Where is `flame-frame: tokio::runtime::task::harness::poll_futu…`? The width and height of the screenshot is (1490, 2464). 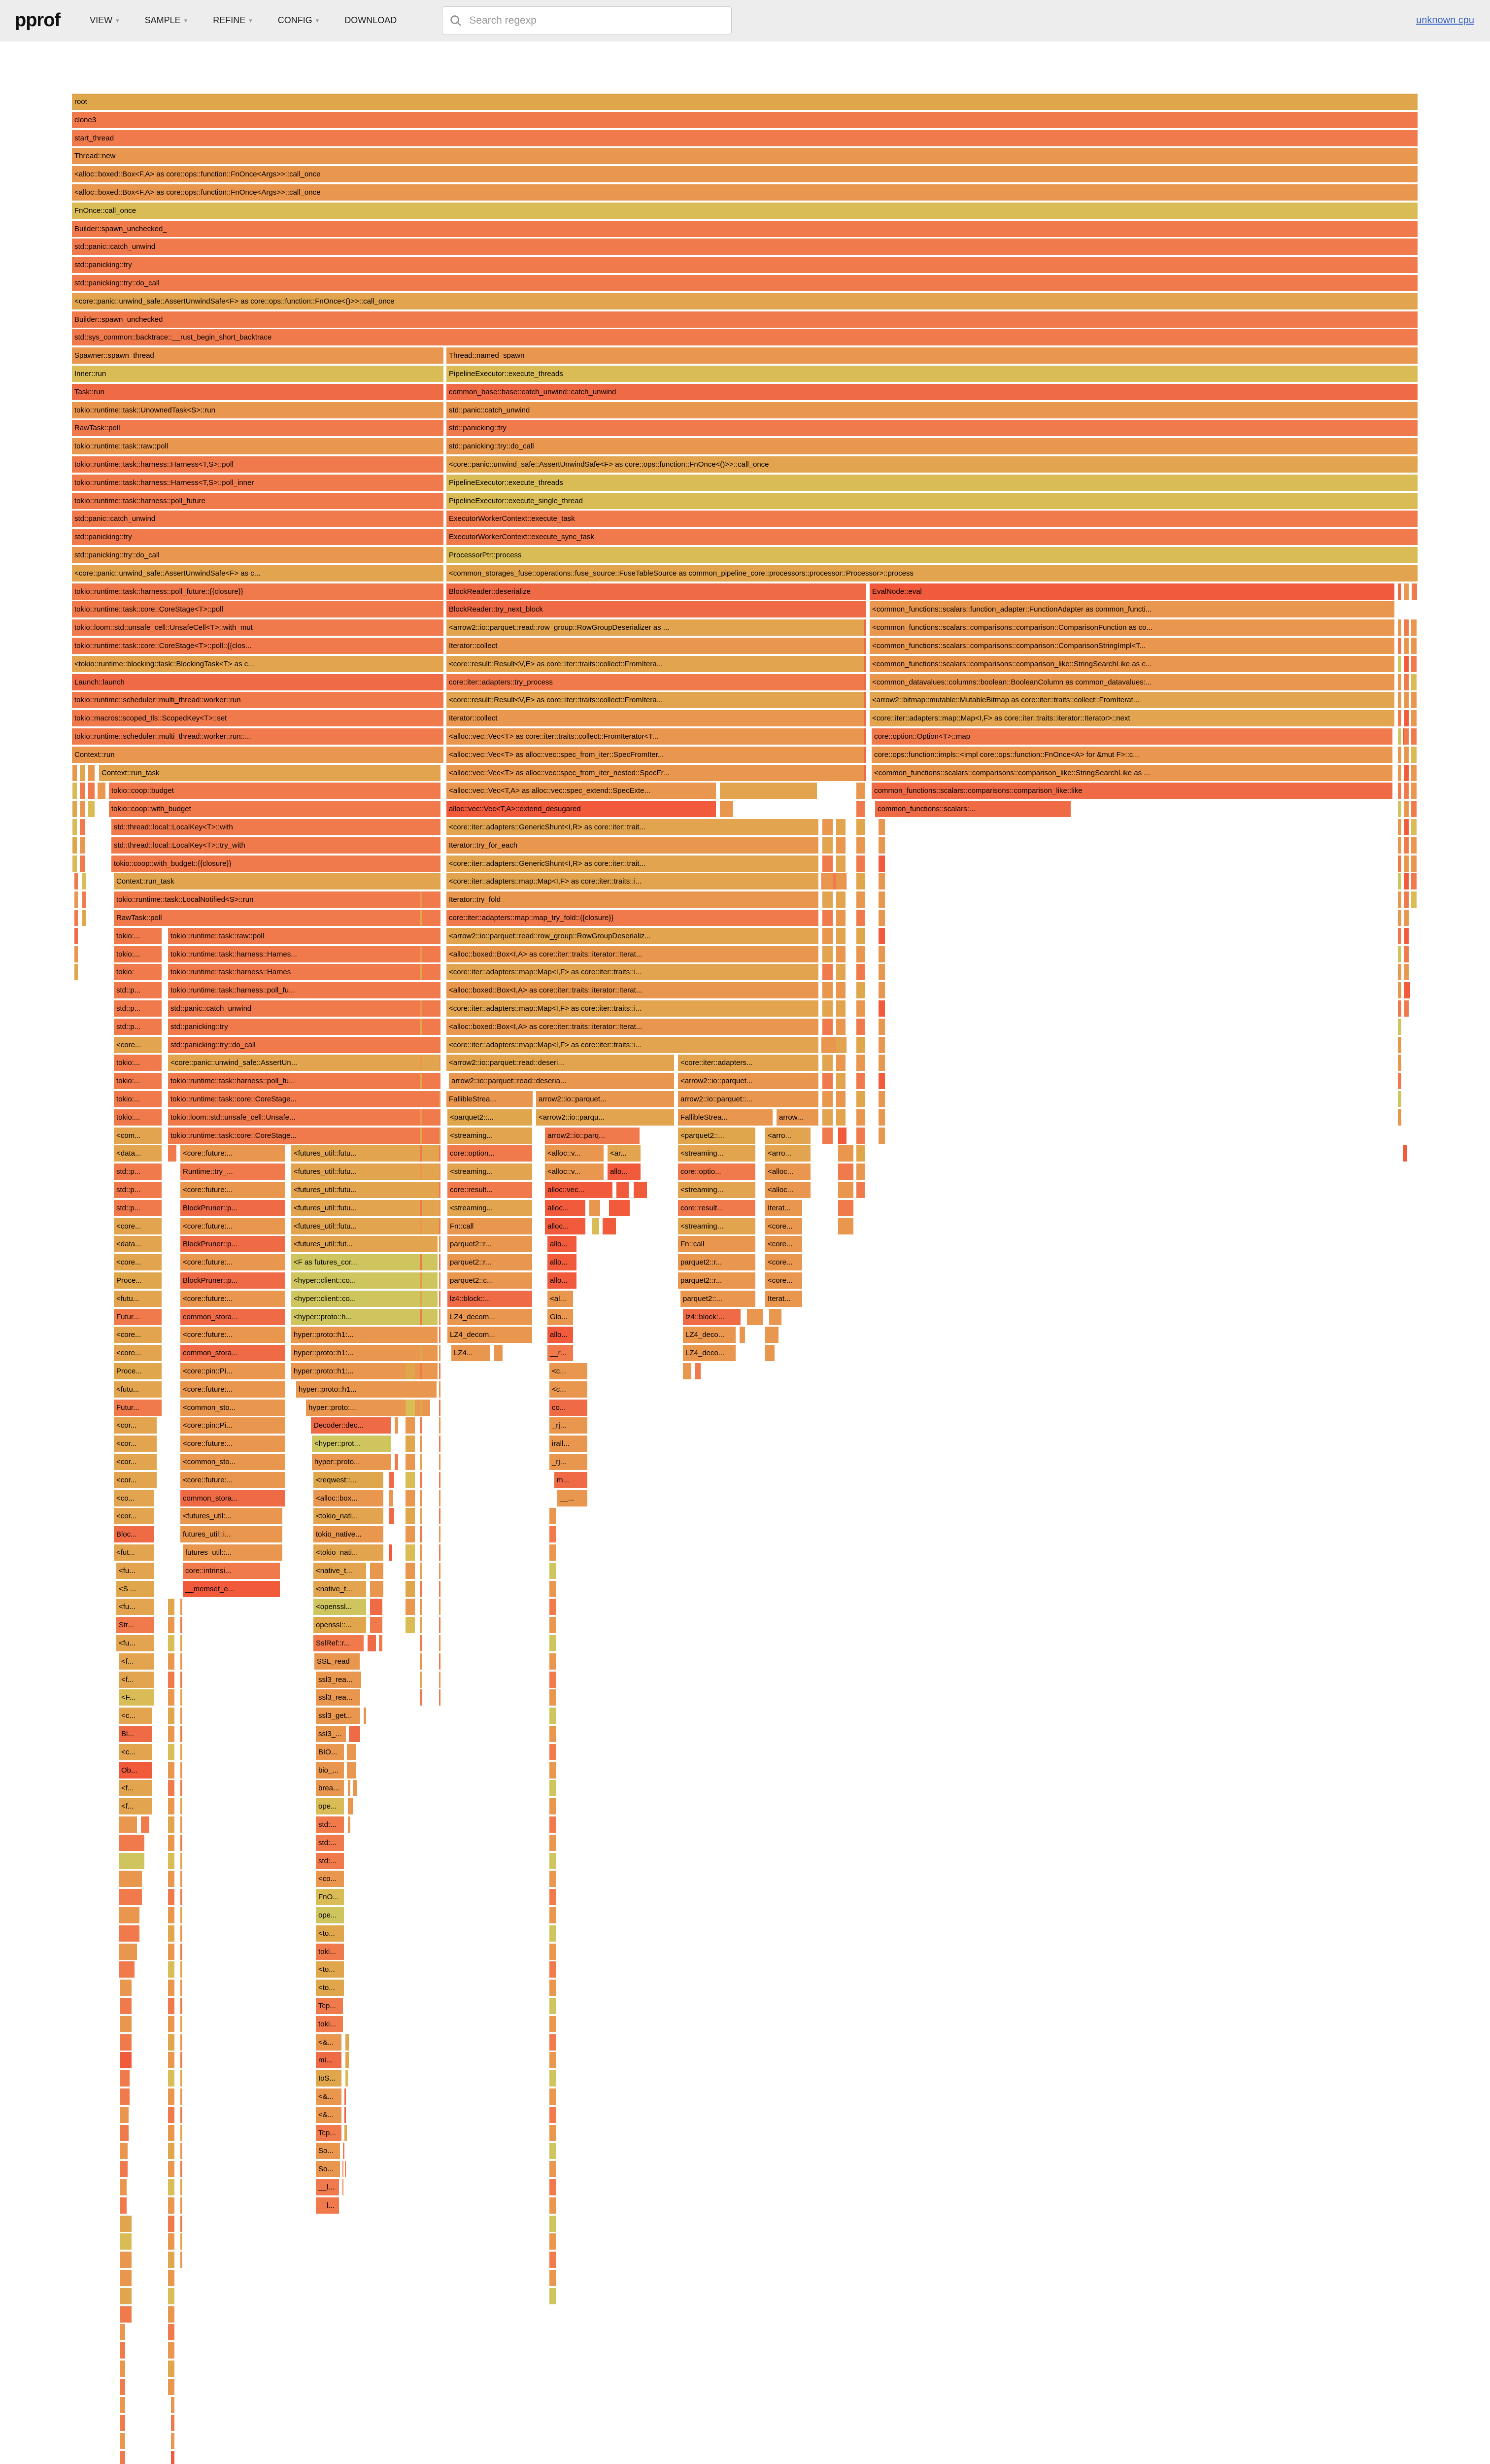
flame-frame: tokio::runtime::task::harness::poll_futu… is located at coordinates (257, 501).